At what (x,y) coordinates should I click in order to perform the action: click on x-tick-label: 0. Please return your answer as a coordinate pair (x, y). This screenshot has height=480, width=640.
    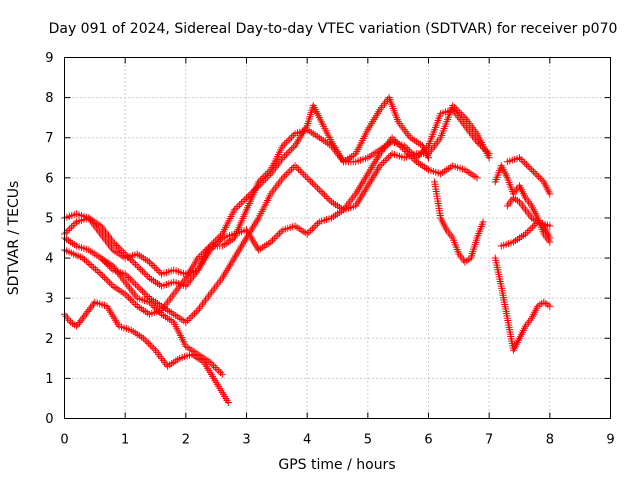
    Looking at the image, I should click on (64, 440).